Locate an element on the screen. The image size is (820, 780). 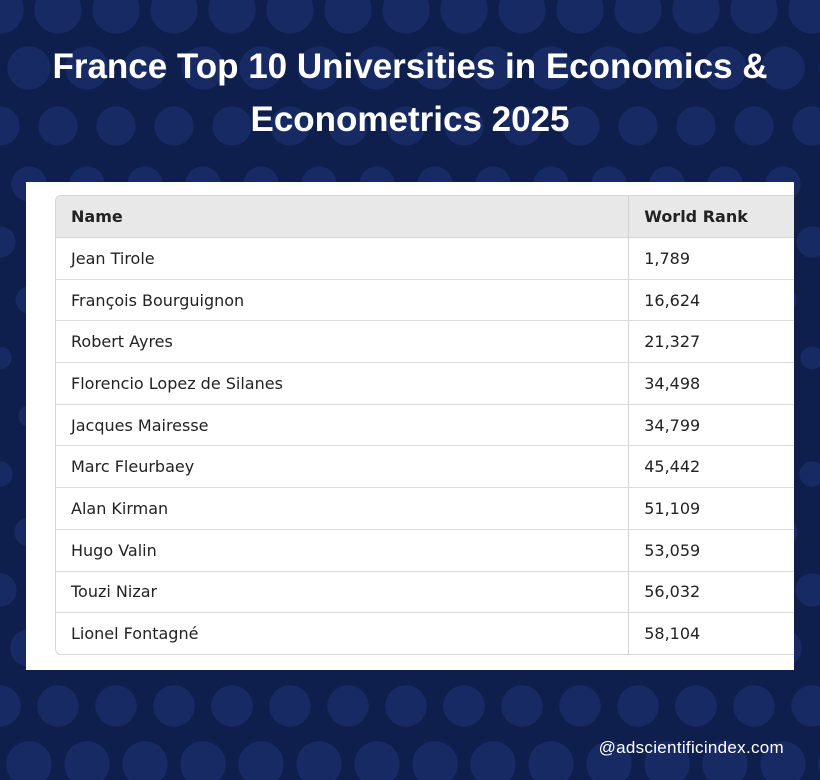
cell-world-rank: 45,442 is located at coordinates (711, 467).